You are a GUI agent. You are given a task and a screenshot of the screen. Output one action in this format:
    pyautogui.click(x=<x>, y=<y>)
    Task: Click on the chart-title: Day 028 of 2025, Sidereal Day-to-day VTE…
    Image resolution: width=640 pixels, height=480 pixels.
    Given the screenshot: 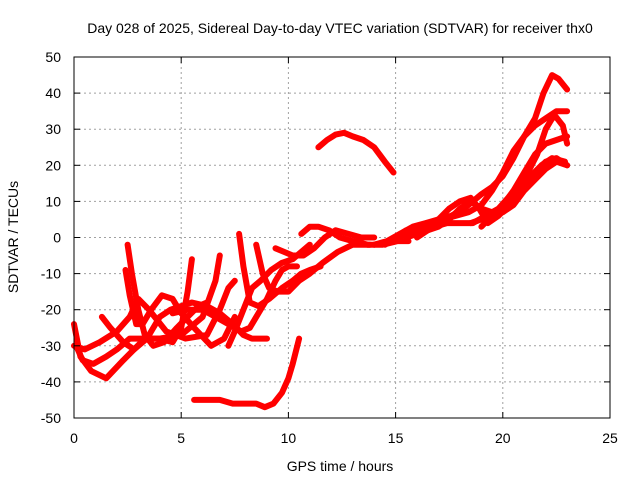 What is the action you would take?
    pyautogui.click(x=340, y=28)
    